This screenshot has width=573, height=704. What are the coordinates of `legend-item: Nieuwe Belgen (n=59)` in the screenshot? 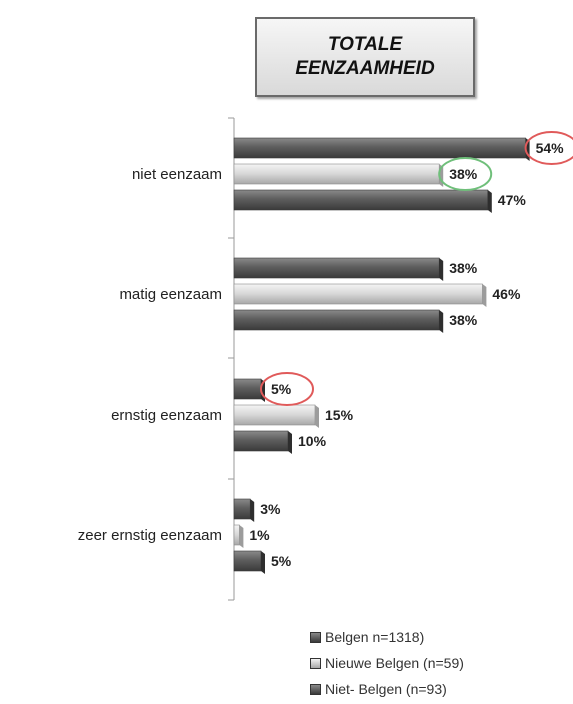 It's located at (387, 663).